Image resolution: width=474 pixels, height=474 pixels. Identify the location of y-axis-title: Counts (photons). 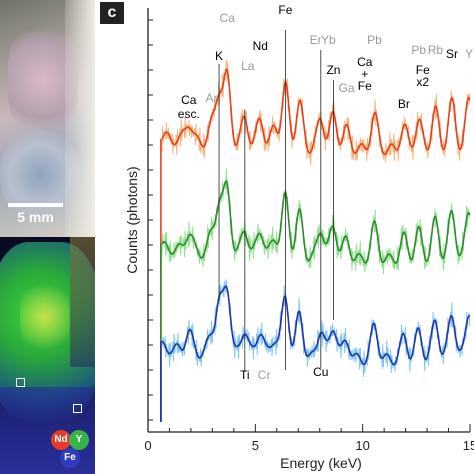
(132, 219).